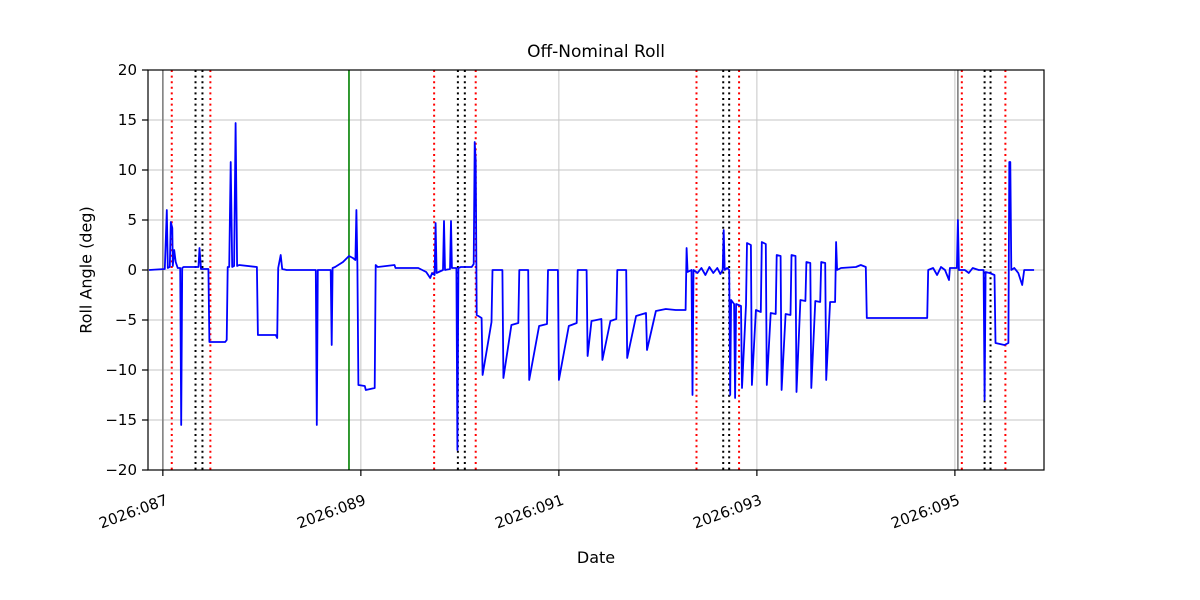 This screenshot has height=600, width=1200. Describe the element at coordinates (596, 52) in the screenshot. I see `chart-title: Off-Nominal Roll` at that location.